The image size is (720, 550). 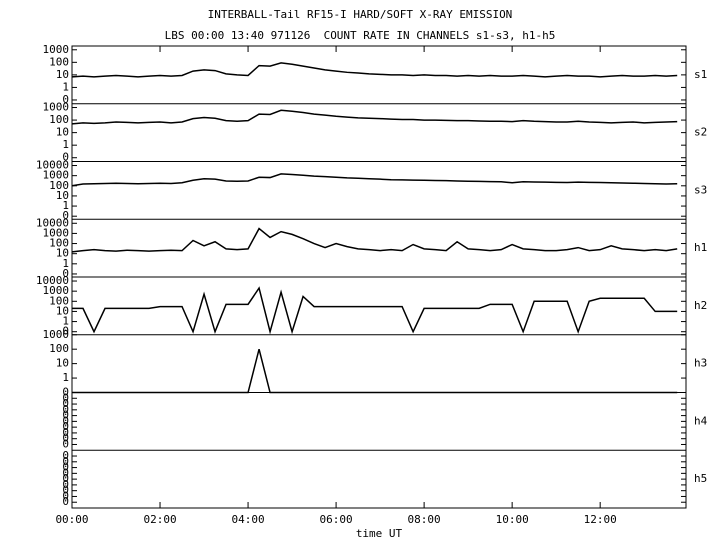 I want to click on x-tick-label: 12:00, so click(x=600, y=519).